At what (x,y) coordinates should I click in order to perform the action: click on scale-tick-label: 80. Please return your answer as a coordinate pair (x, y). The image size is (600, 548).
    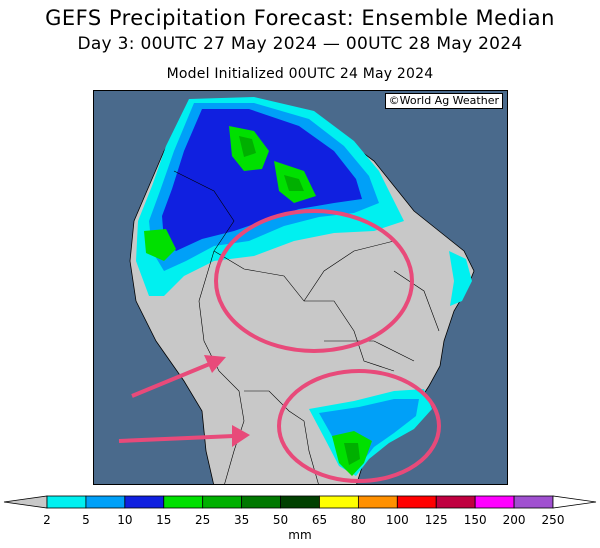
    Looking at the image, I should click on (358, 520).